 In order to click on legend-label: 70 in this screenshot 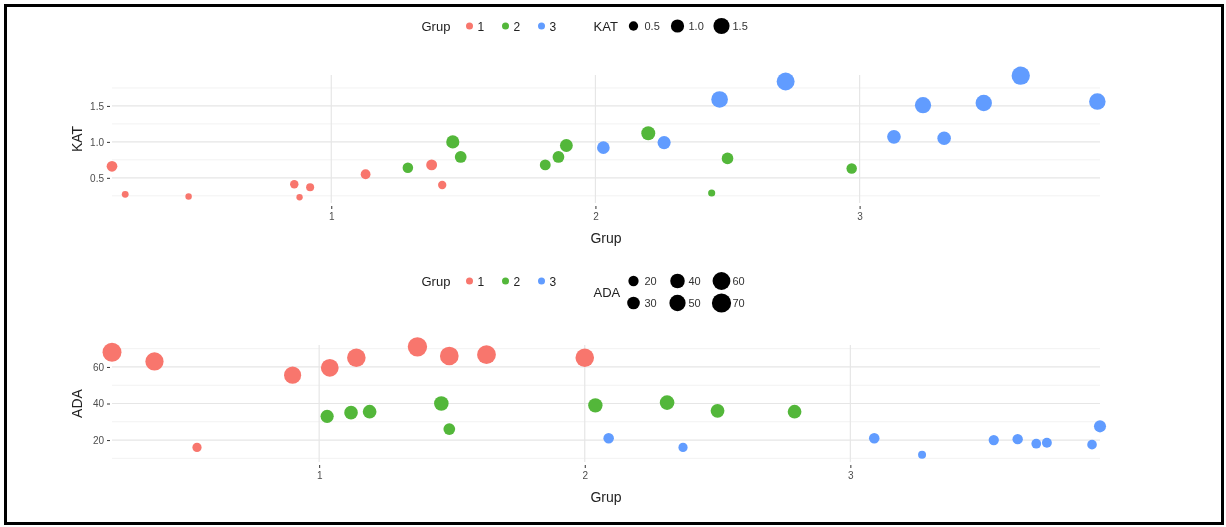, I will do `click(738, 303)`.